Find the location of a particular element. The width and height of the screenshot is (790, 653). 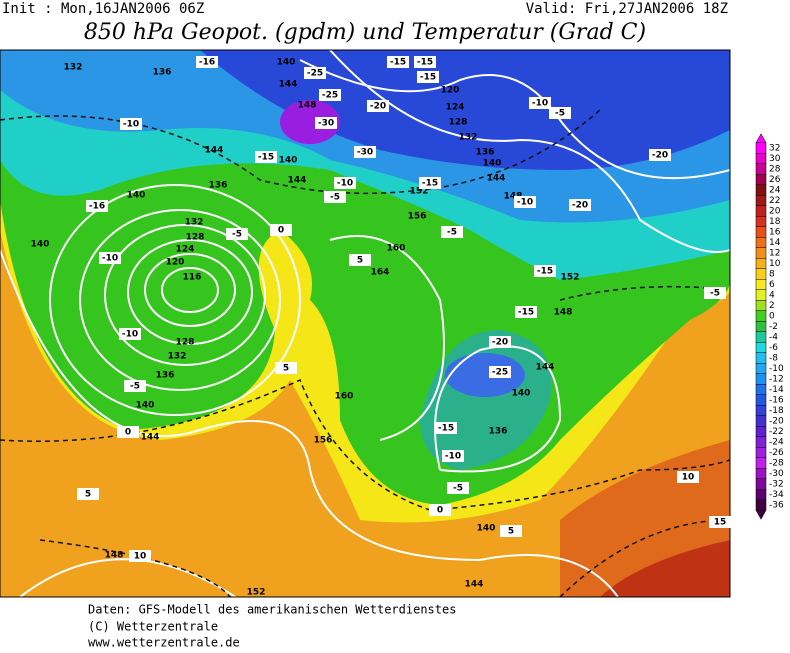

geopotential-label: 152 is located at coordinates (256, 593).